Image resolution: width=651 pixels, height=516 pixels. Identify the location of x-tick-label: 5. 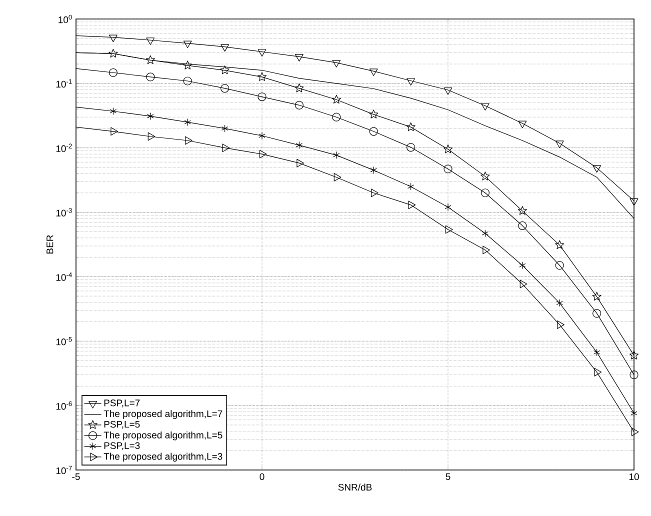
(448, 476).